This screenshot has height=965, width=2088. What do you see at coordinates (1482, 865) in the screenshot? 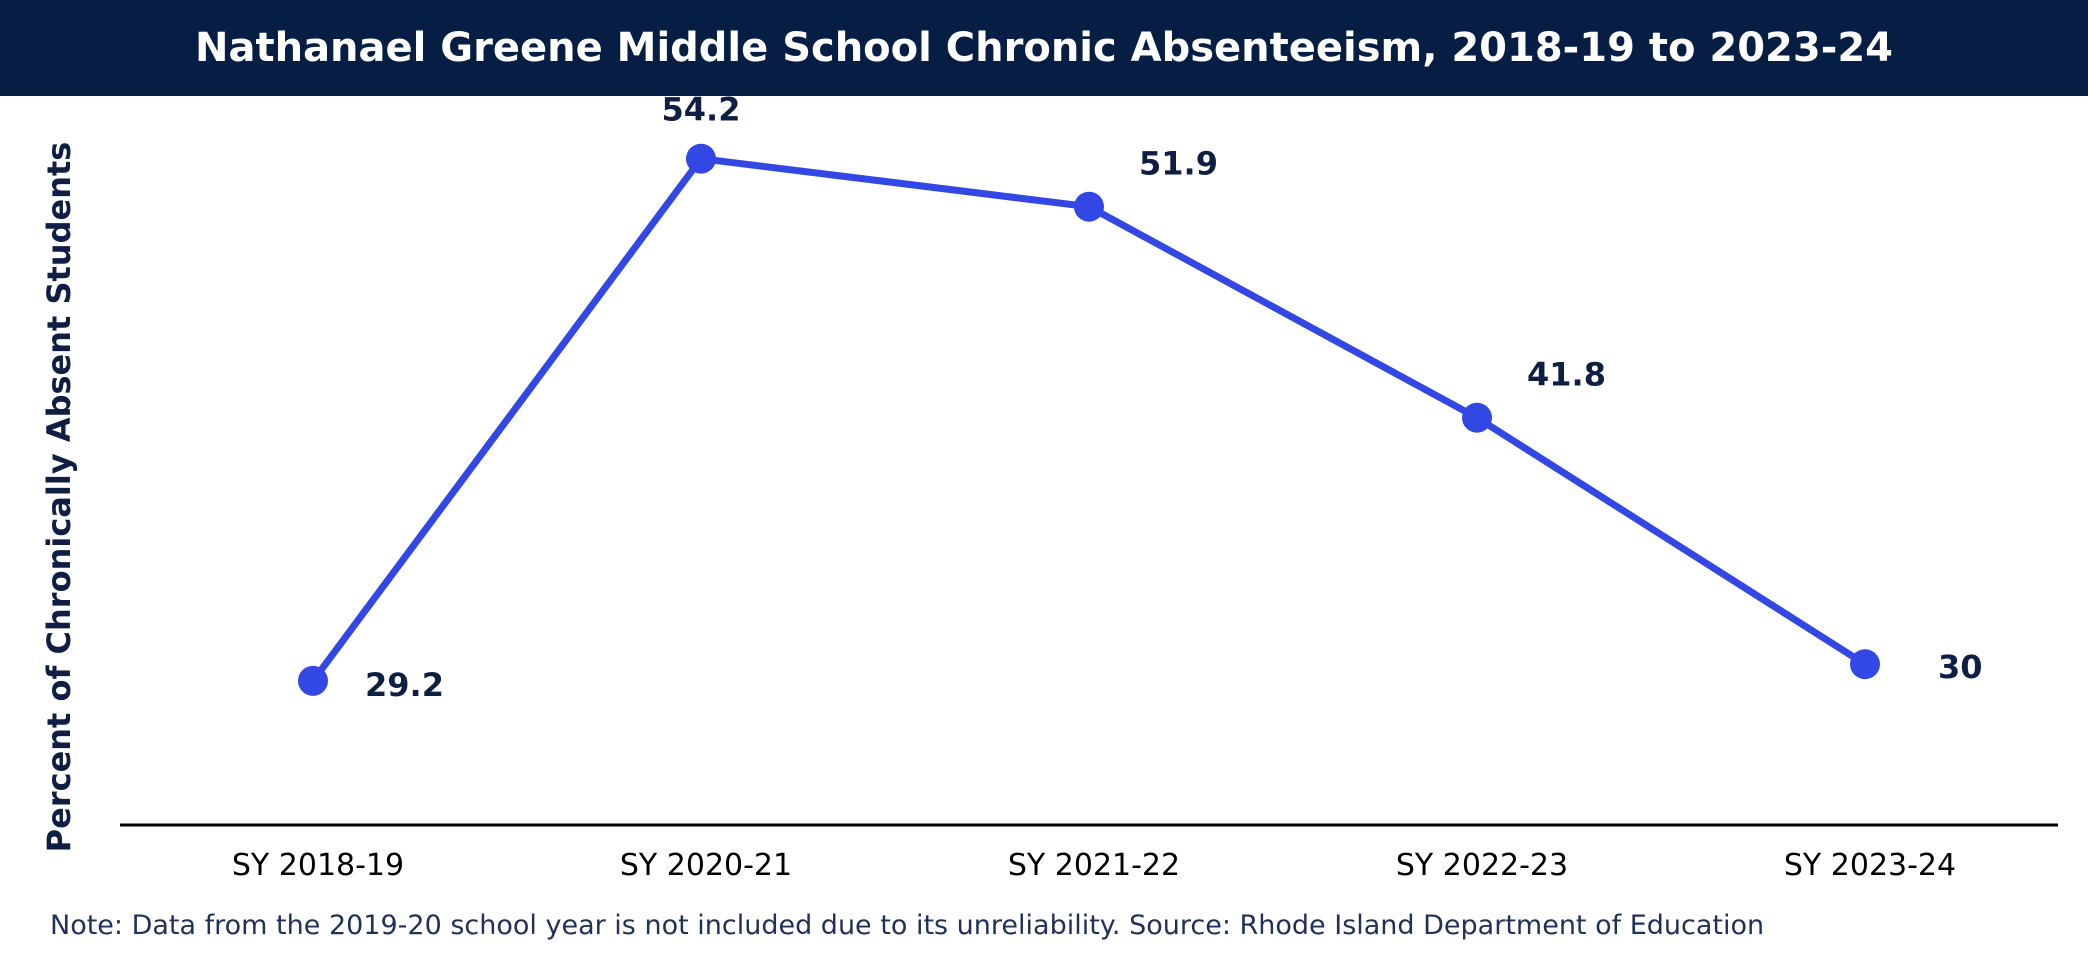
I see `x-tick-label: SY 2022-23` at bounding box center [1482, 865].